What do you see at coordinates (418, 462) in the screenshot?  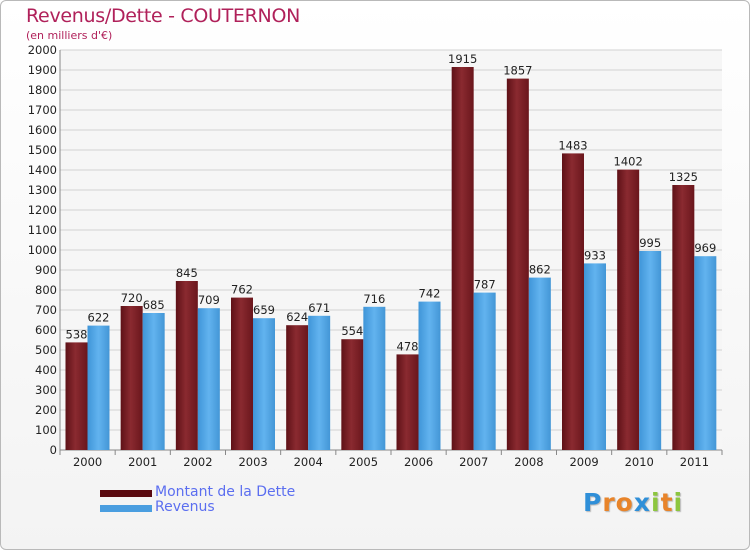 I see `x-tick-label: 2006` at bounding box center [418, 462].